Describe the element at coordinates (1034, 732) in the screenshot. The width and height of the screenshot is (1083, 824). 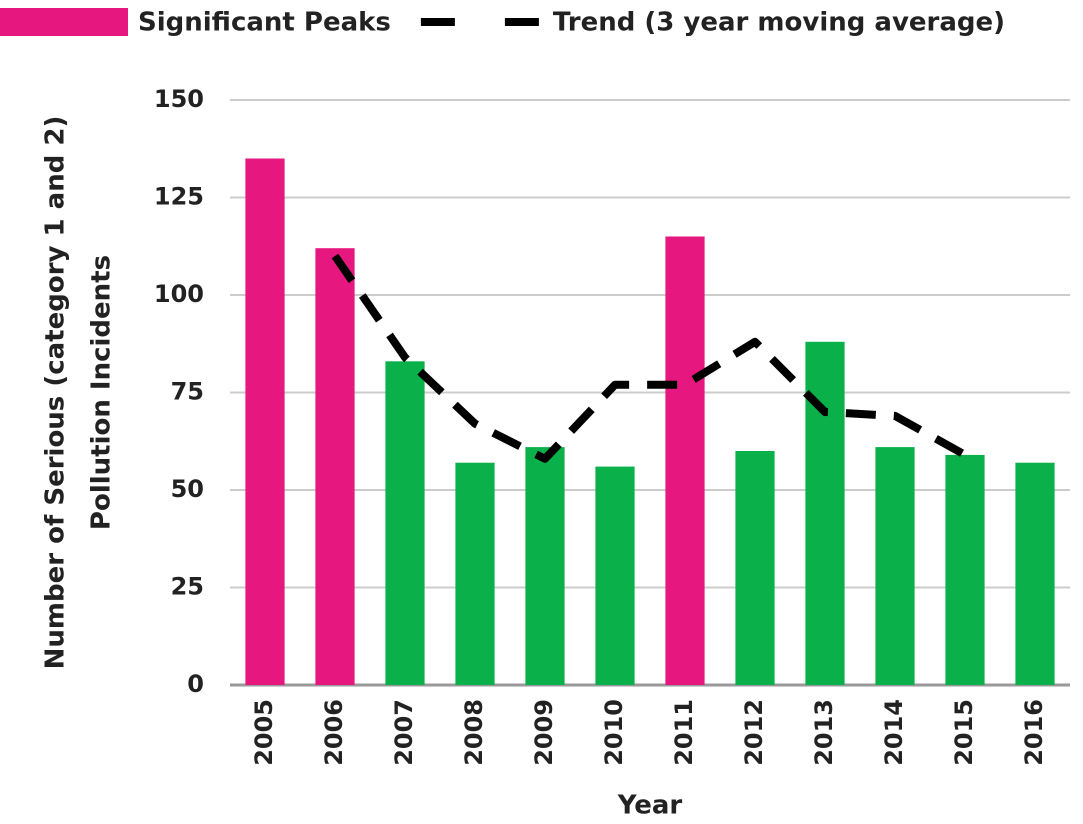
I see `x-tick-label: 2016` at that location.